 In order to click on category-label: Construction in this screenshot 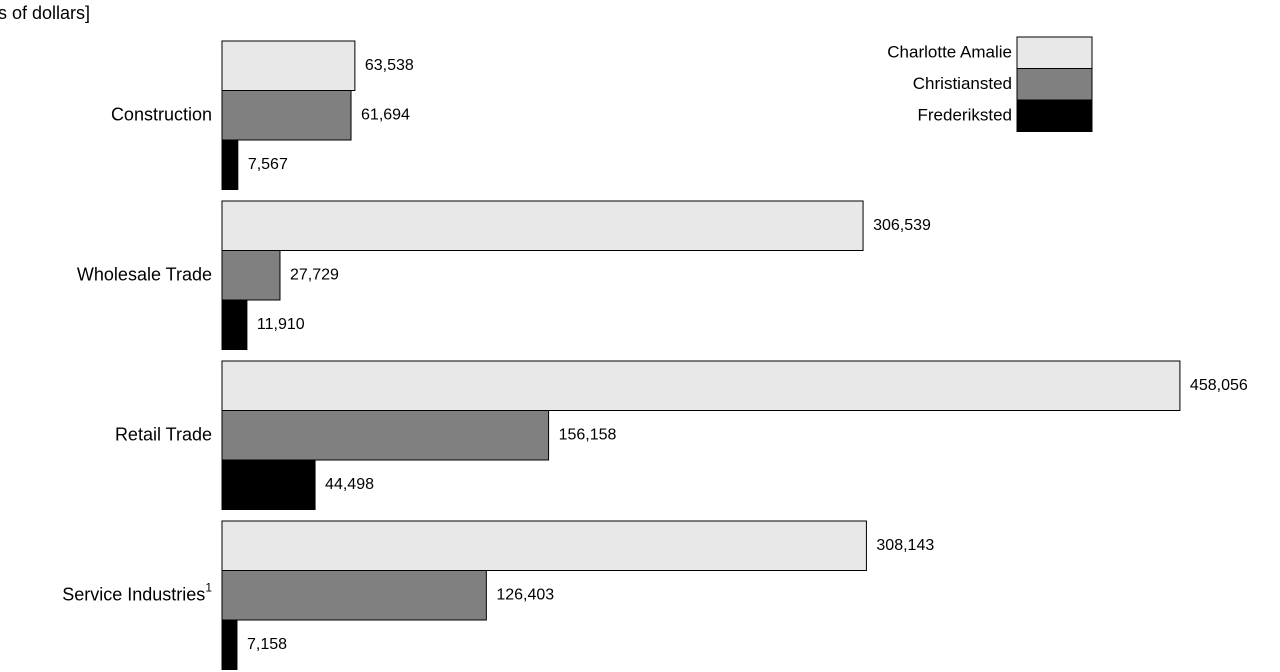, I will do `click(161, 114)`.